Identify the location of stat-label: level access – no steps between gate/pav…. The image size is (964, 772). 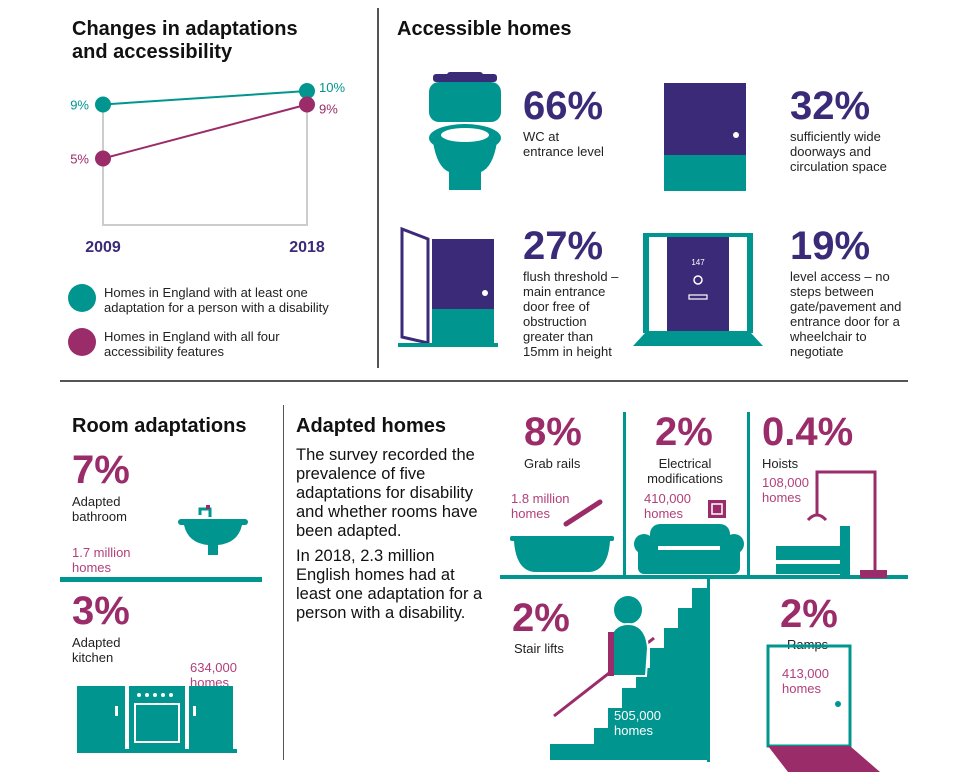
(846, 314).